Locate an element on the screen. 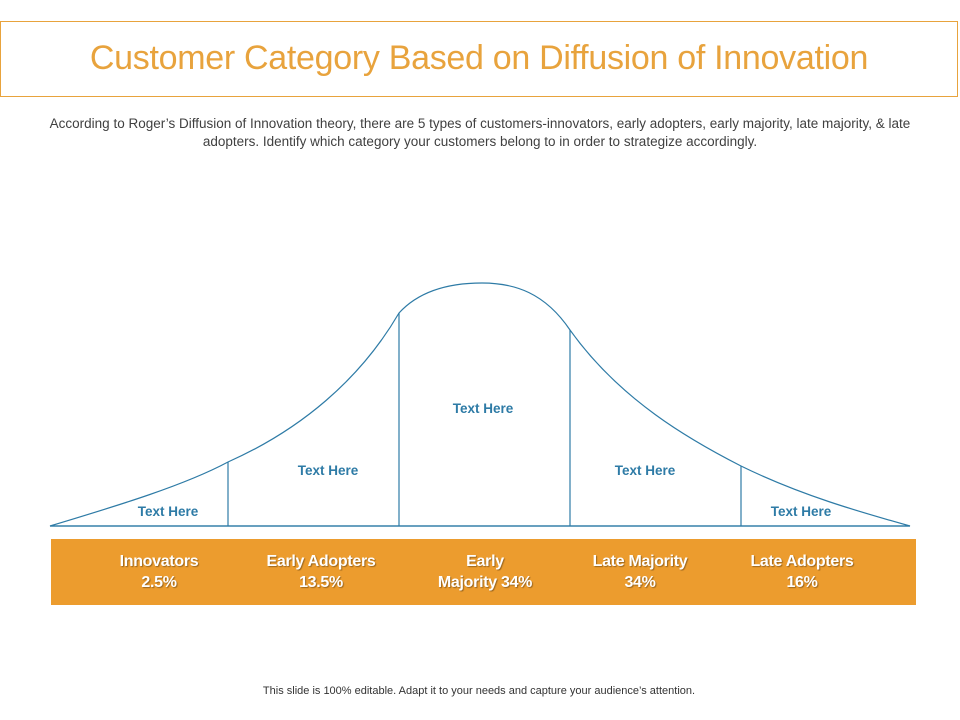 This screenshot has width=960, height=720. category-name: Innovators is located at coordinates (159, 561).